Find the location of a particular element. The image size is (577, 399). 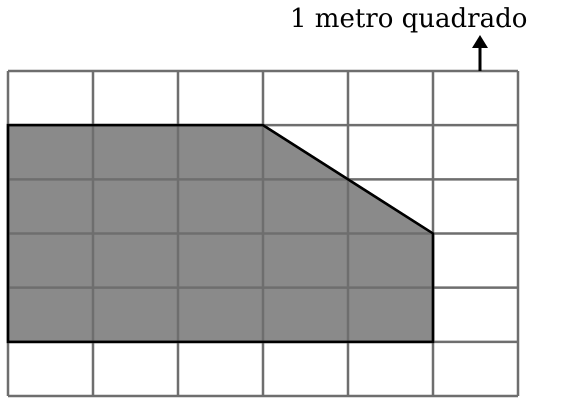

unit-label: 1 metro quadrado is located at coordinates (408, 19).